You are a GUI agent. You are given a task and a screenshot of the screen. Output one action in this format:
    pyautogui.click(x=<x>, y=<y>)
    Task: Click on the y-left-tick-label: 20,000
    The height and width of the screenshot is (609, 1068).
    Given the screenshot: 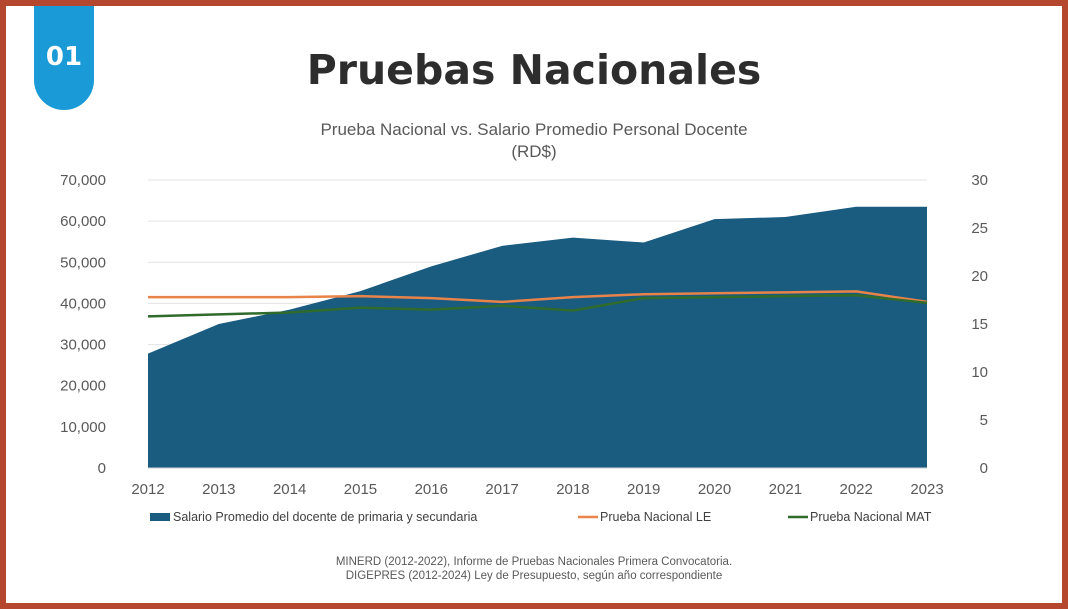 What is the action you would take?
    pyautogui.click(x=83, y=386)
    